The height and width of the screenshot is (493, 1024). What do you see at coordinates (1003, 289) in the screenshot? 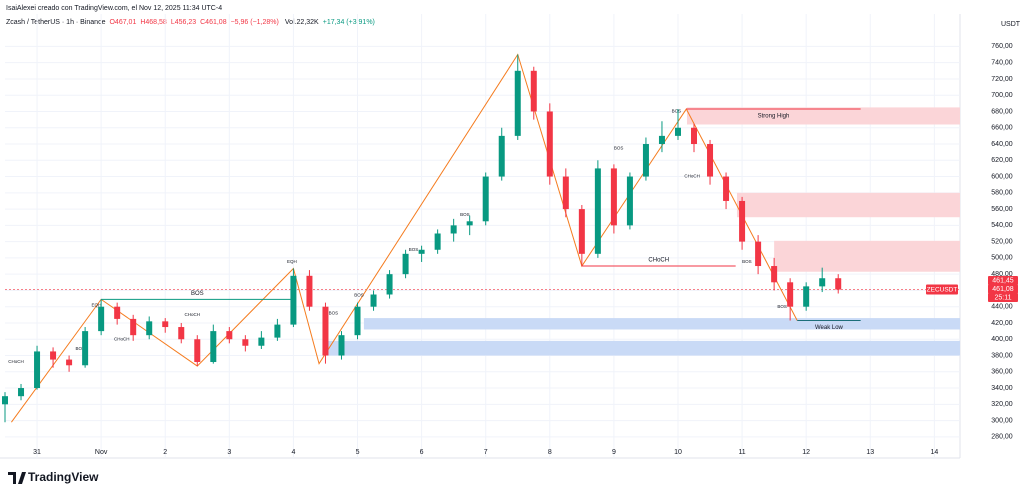
I see `price-tag-label: 461,08` at bounding box center [1003, 289].